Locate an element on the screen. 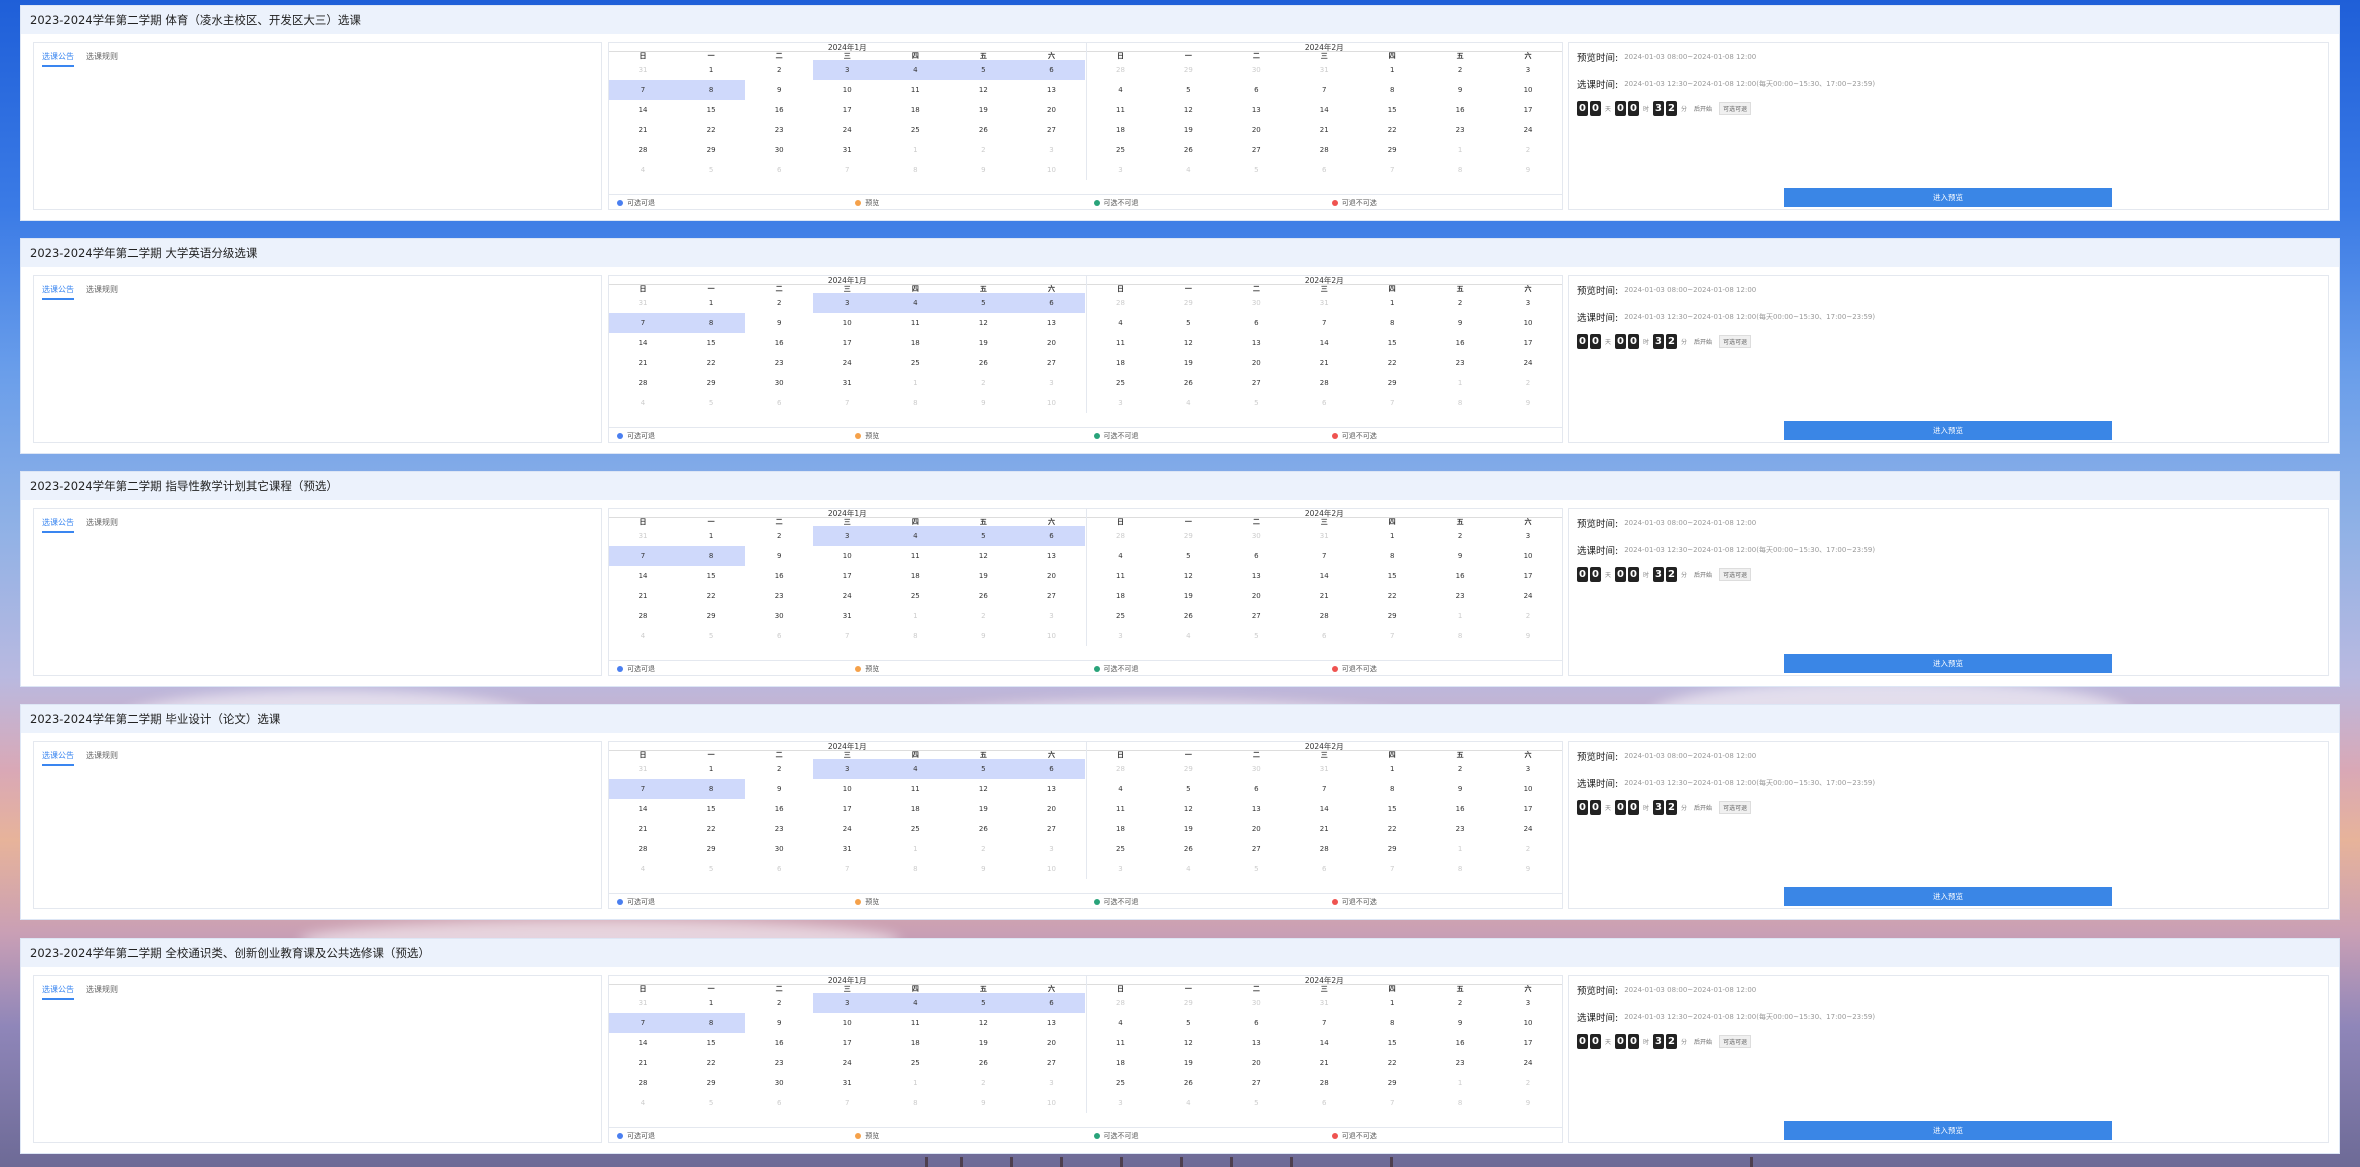 The width and height of the screenshot is (2360, 1167). calendar-day: 17 is located at coordinates (1528, 576).